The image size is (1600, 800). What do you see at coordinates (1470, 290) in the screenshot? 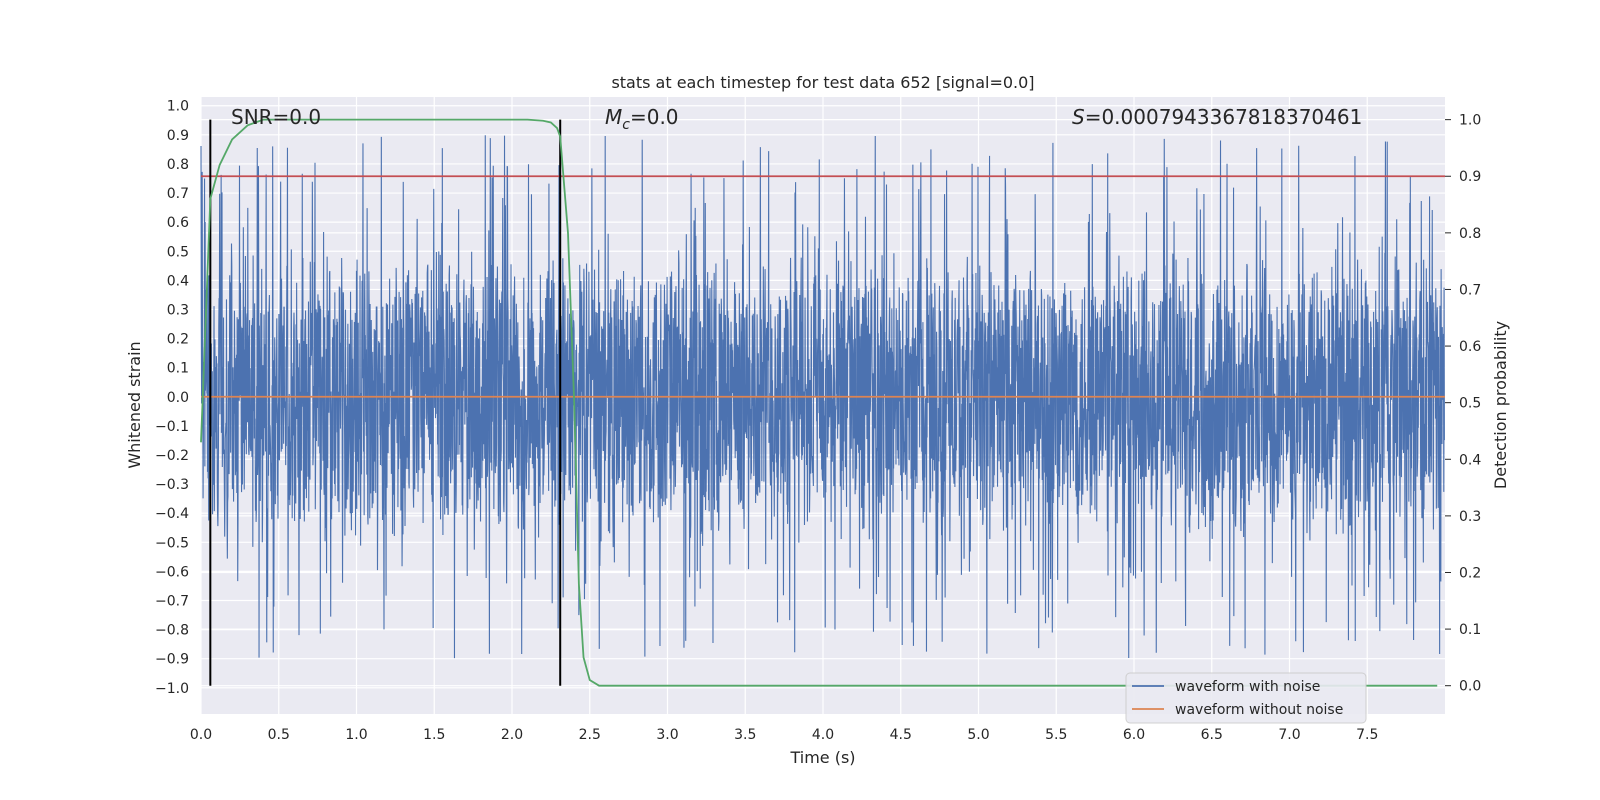
I see `y2-tick-label: 0.7` at bounding box center [1470, 290].